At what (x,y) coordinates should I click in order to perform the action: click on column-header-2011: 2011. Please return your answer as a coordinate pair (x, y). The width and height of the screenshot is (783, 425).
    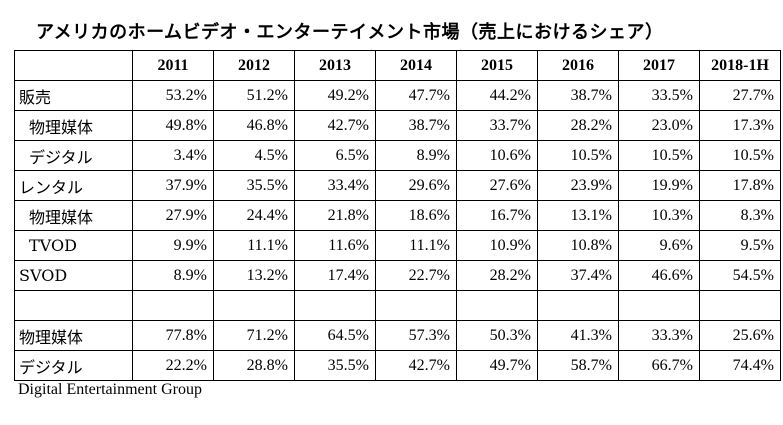
    Looking at the image, I should click on (173, 65).